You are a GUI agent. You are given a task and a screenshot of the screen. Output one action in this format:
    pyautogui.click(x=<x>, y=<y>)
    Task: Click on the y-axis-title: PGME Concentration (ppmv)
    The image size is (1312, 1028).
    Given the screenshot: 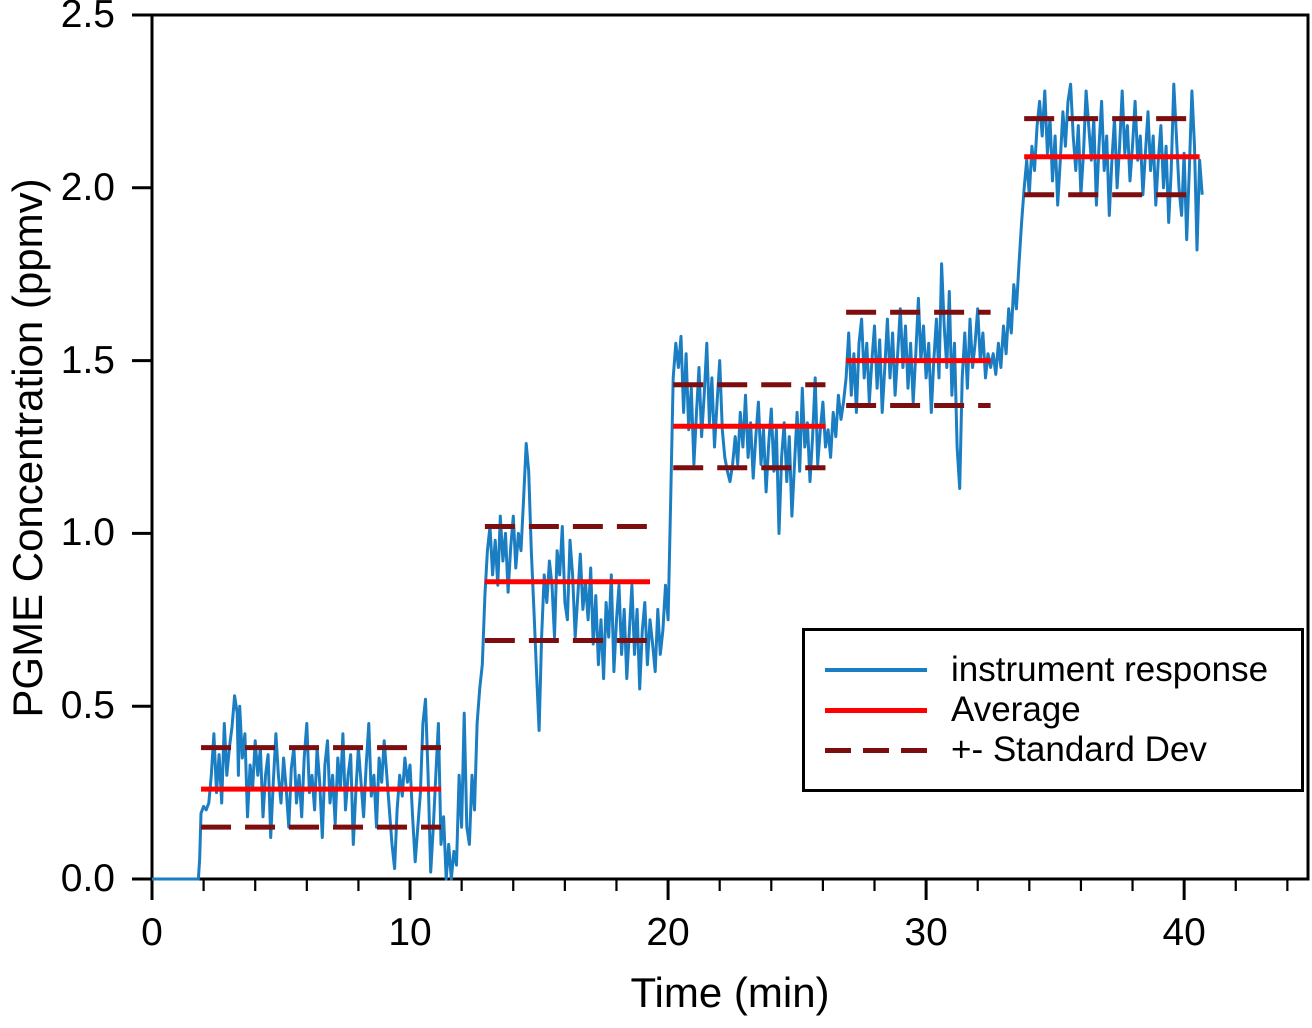 What is the action you would take?
    pyautogui.click(x=27, y=448)
    